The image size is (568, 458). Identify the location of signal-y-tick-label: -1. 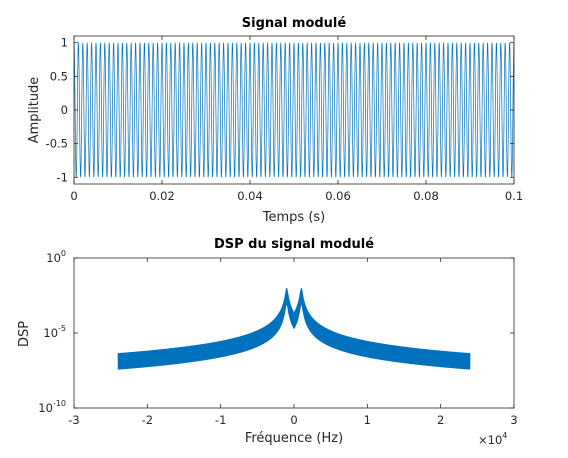
(62, 177).